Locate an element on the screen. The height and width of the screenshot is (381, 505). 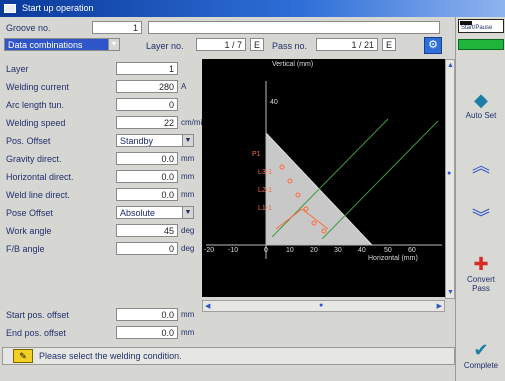
current-input: 280 is located at coordinates (147, 86).